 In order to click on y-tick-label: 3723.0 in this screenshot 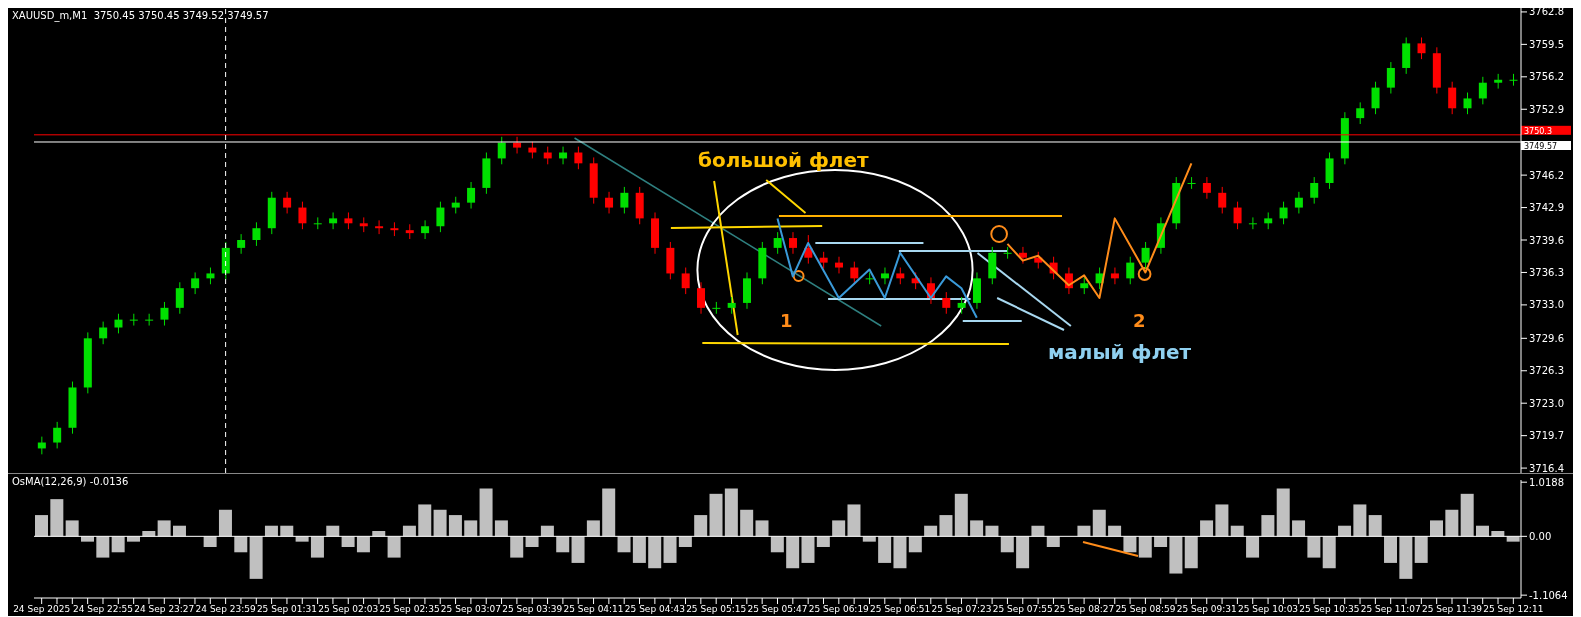, I will do `click(1546, 403)`.